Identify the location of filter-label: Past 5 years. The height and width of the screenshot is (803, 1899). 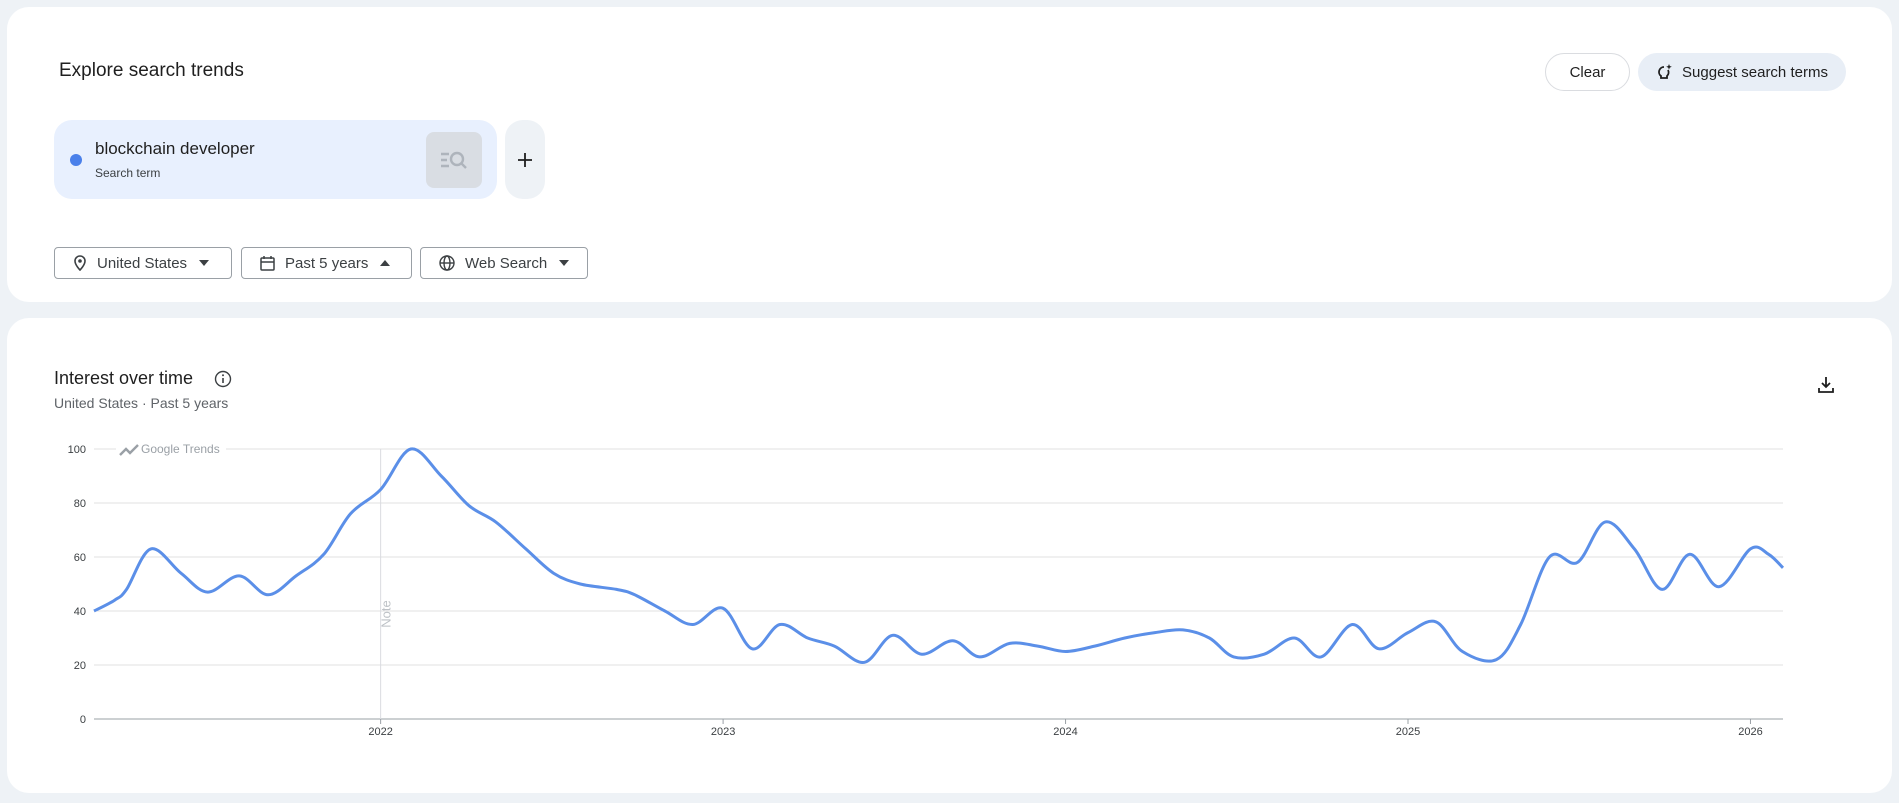
(327, 263).